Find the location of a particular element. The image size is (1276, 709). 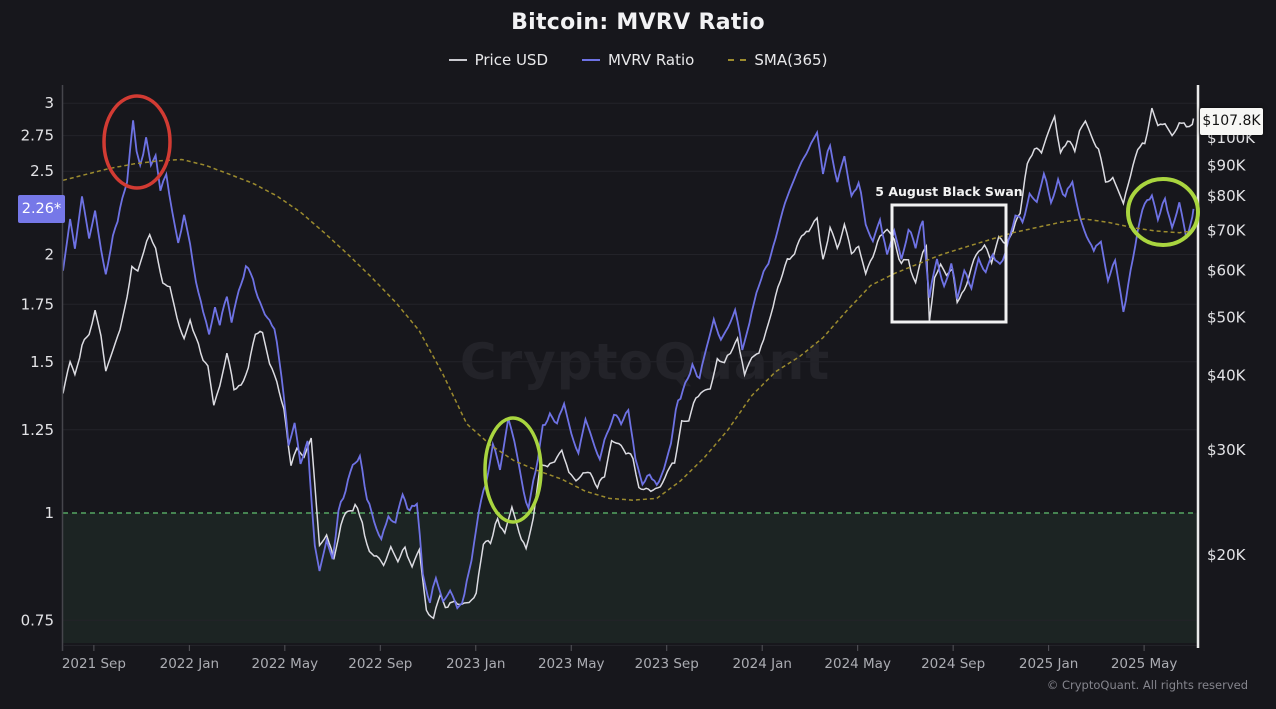

y-axis-left-tick-label: 1 is located at coordinates (49, 513).